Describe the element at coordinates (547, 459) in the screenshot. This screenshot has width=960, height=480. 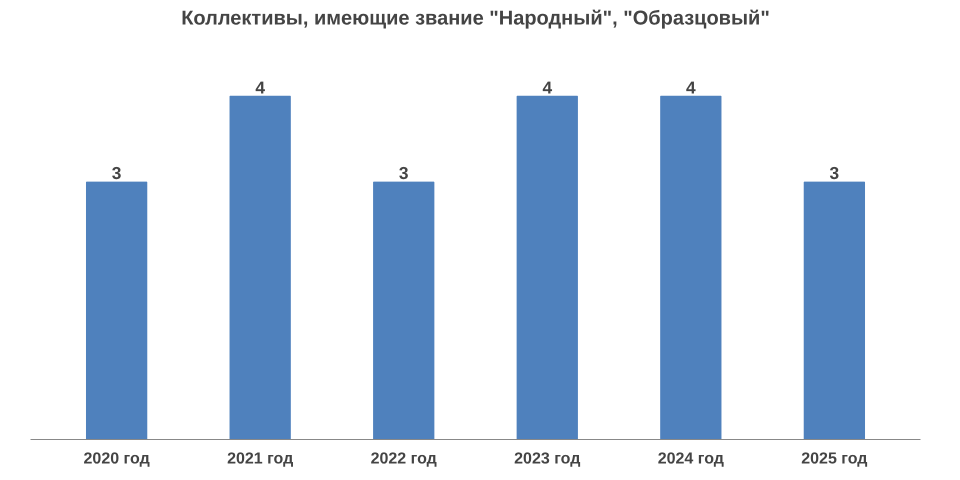
I see `x-tick-label: 2023 год` at that location.